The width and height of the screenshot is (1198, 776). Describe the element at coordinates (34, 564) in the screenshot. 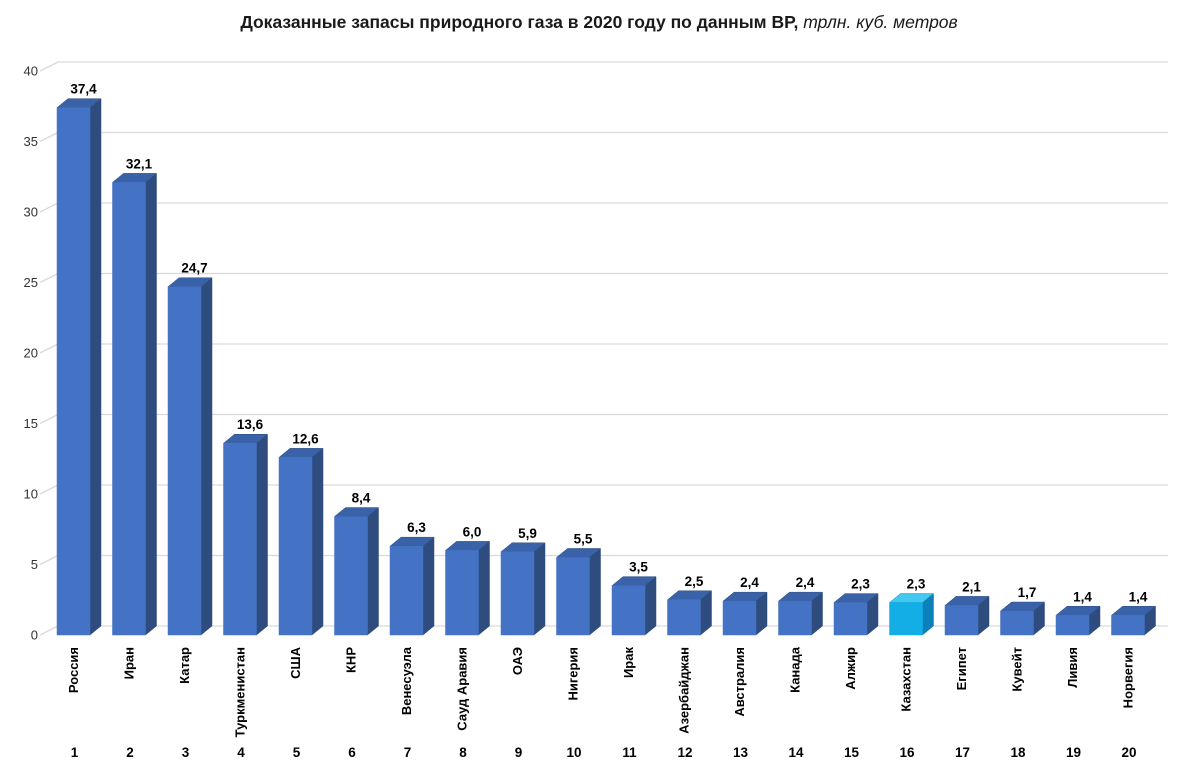

I see `y-axis-tick-label: 5` at that location.